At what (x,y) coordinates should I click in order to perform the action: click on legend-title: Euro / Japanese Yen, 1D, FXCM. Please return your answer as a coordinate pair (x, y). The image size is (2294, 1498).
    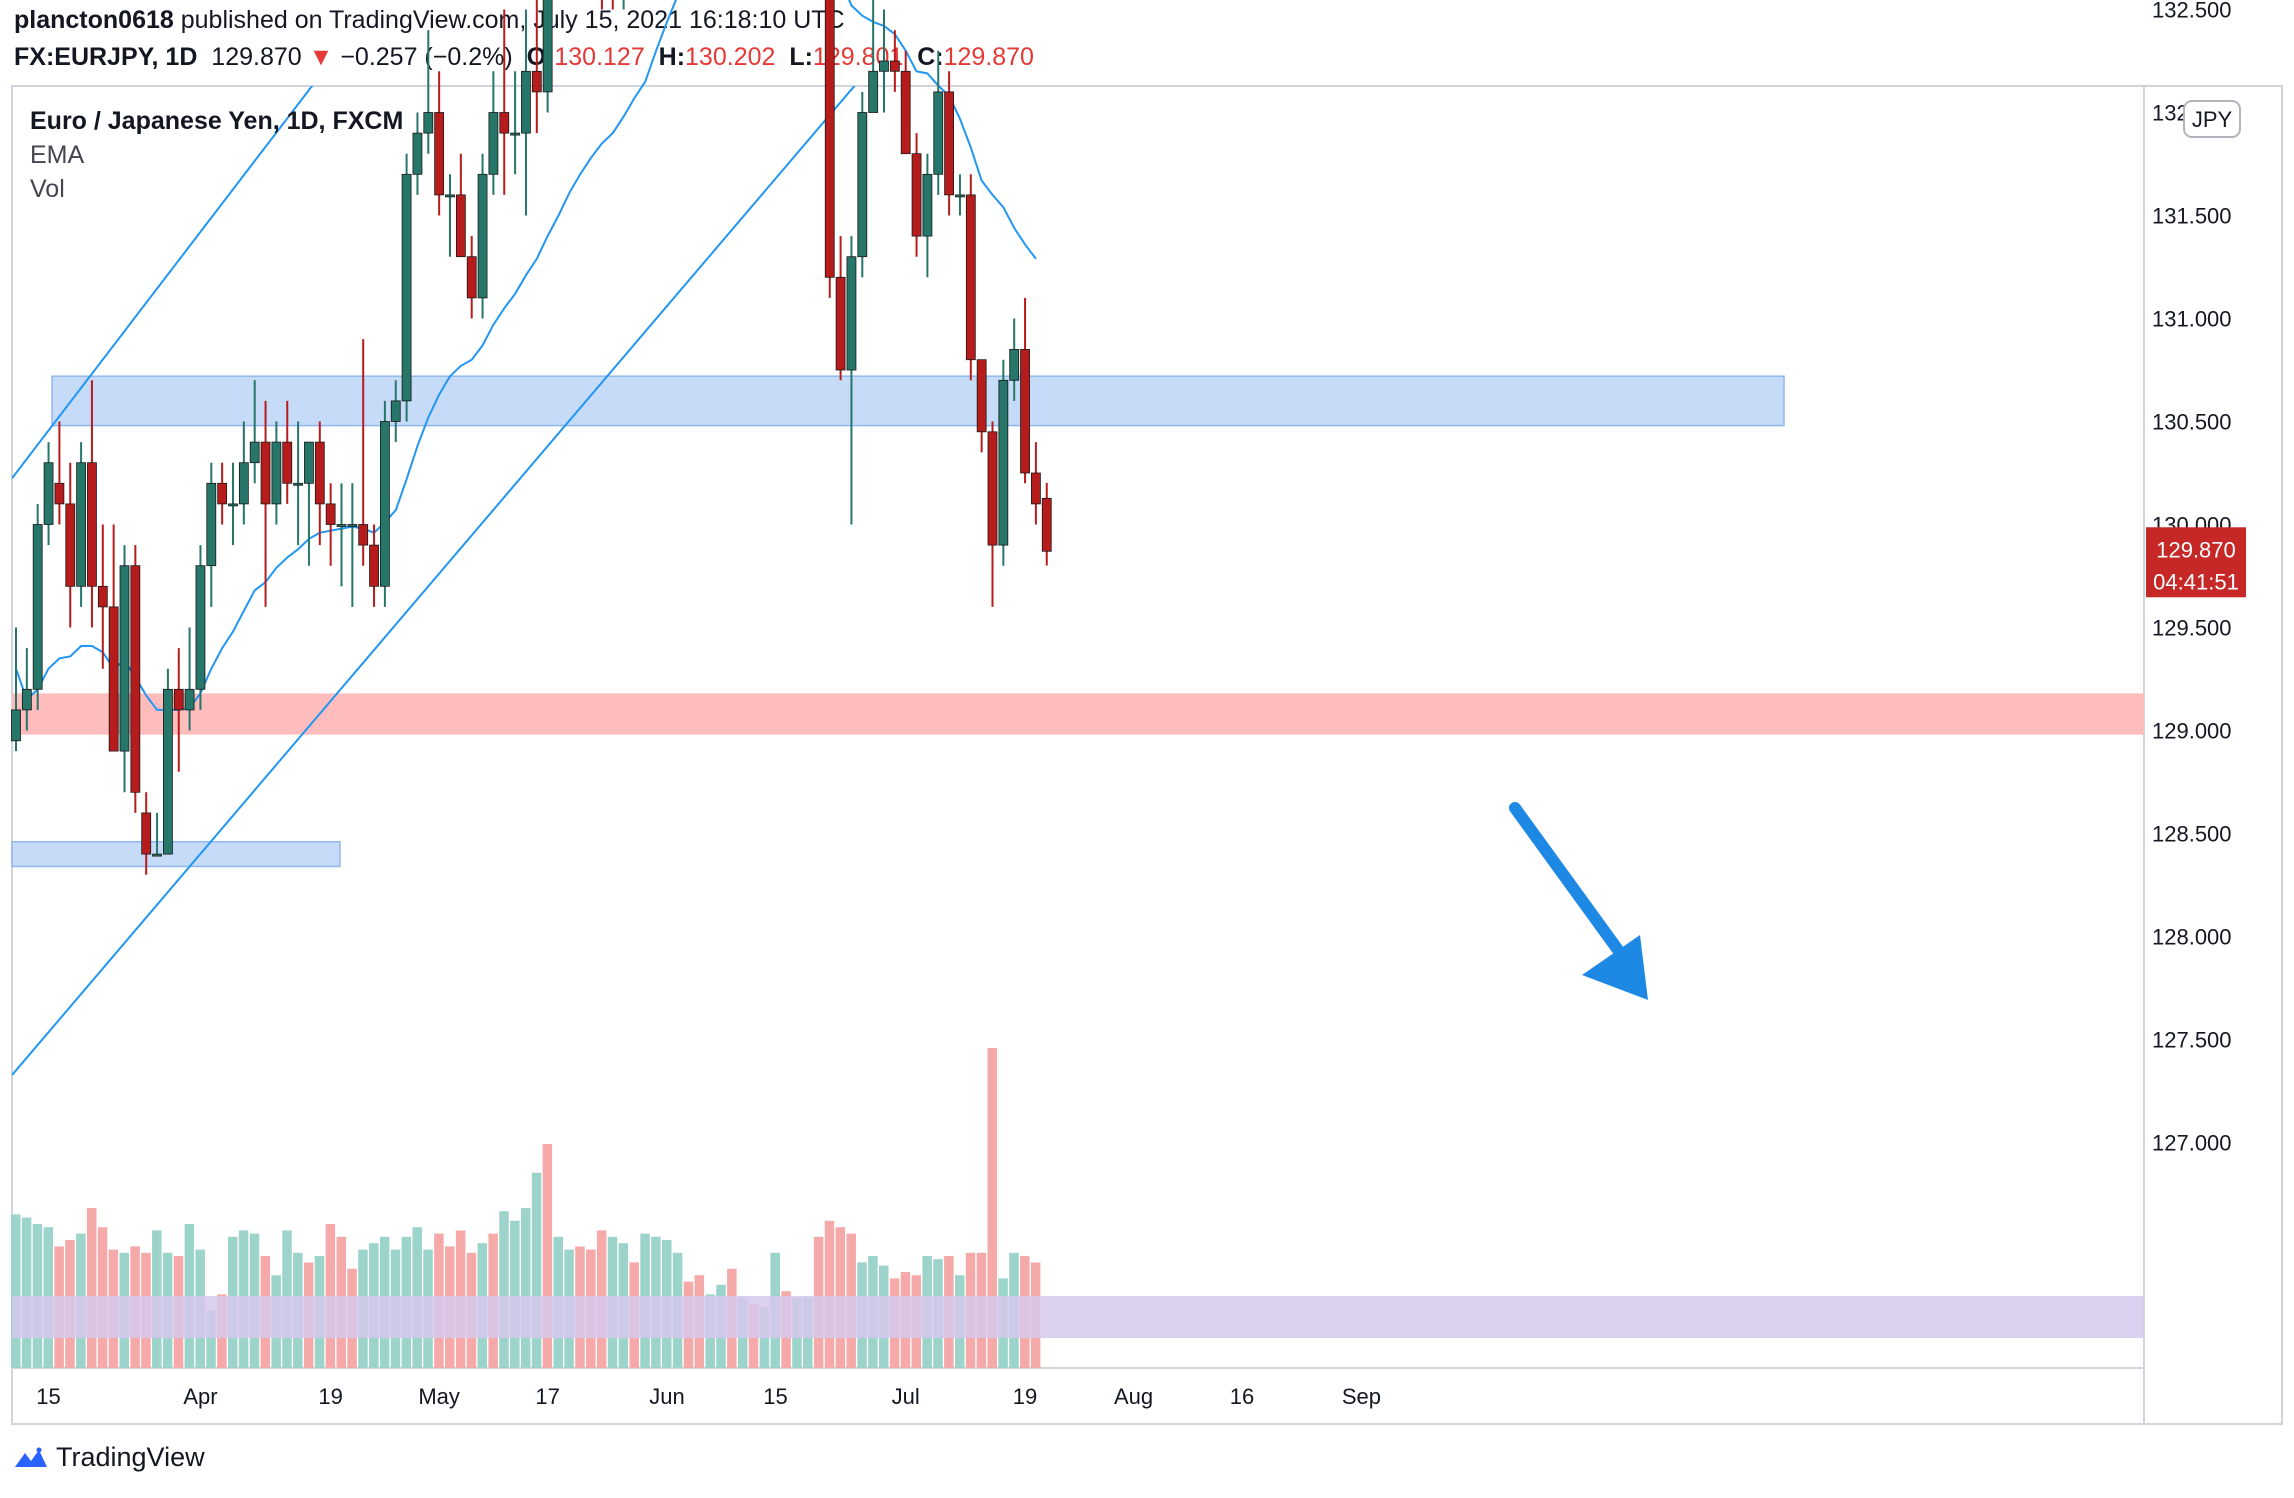
    Looking at the image, I should click on (217, 121).